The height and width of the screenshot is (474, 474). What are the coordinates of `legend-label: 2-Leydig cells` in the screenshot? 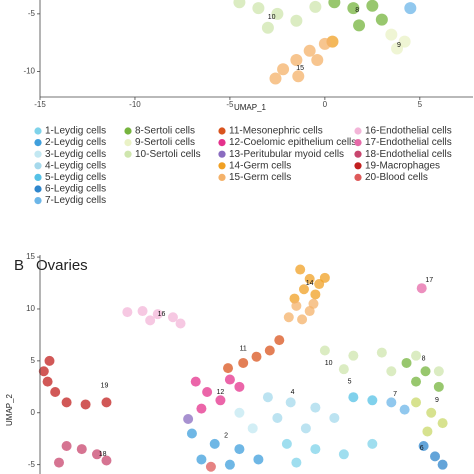 It's located at (75, 142).